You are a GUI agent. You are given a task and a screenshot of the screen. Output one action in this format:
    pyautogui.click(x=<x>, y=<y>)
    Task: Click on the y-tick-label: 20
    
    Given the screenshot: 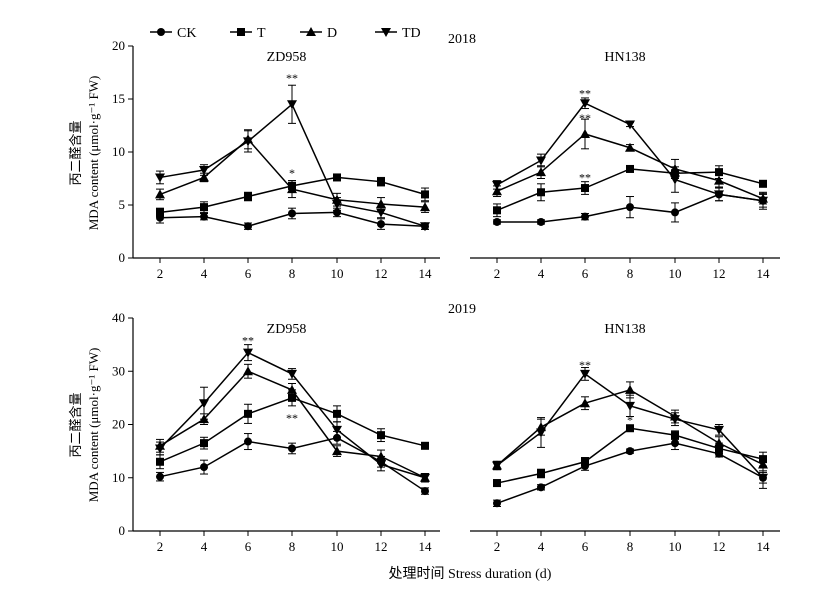 What is the action you would take?
    pyautogui.click(x=118, y=424)
    